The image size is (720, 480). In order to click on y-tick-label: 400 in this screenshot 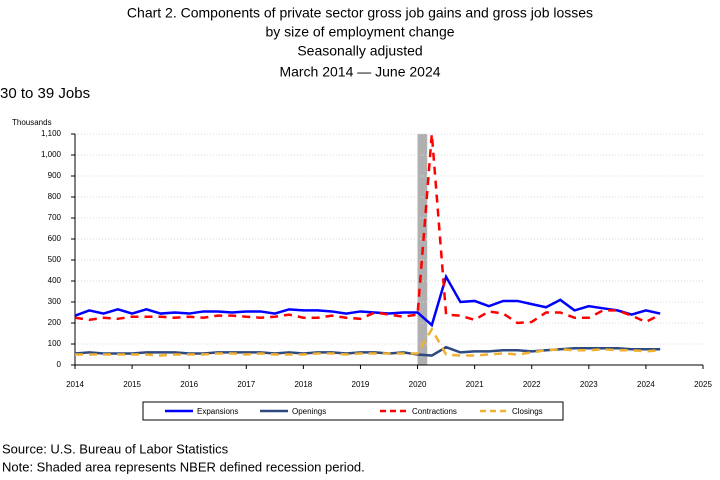, I will do `click(55, 280)`.